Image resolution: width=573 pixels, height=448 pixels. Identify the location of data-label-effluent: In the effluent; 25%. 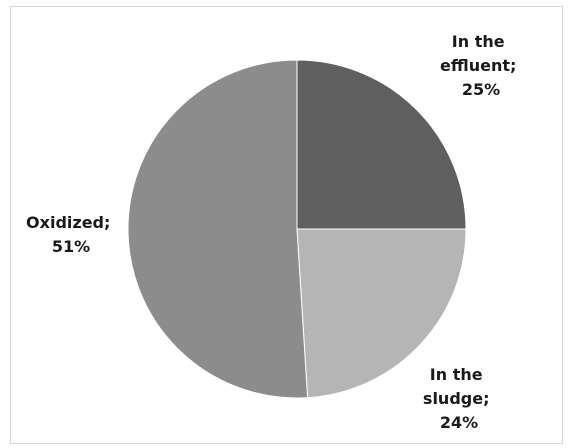
(481, 65).